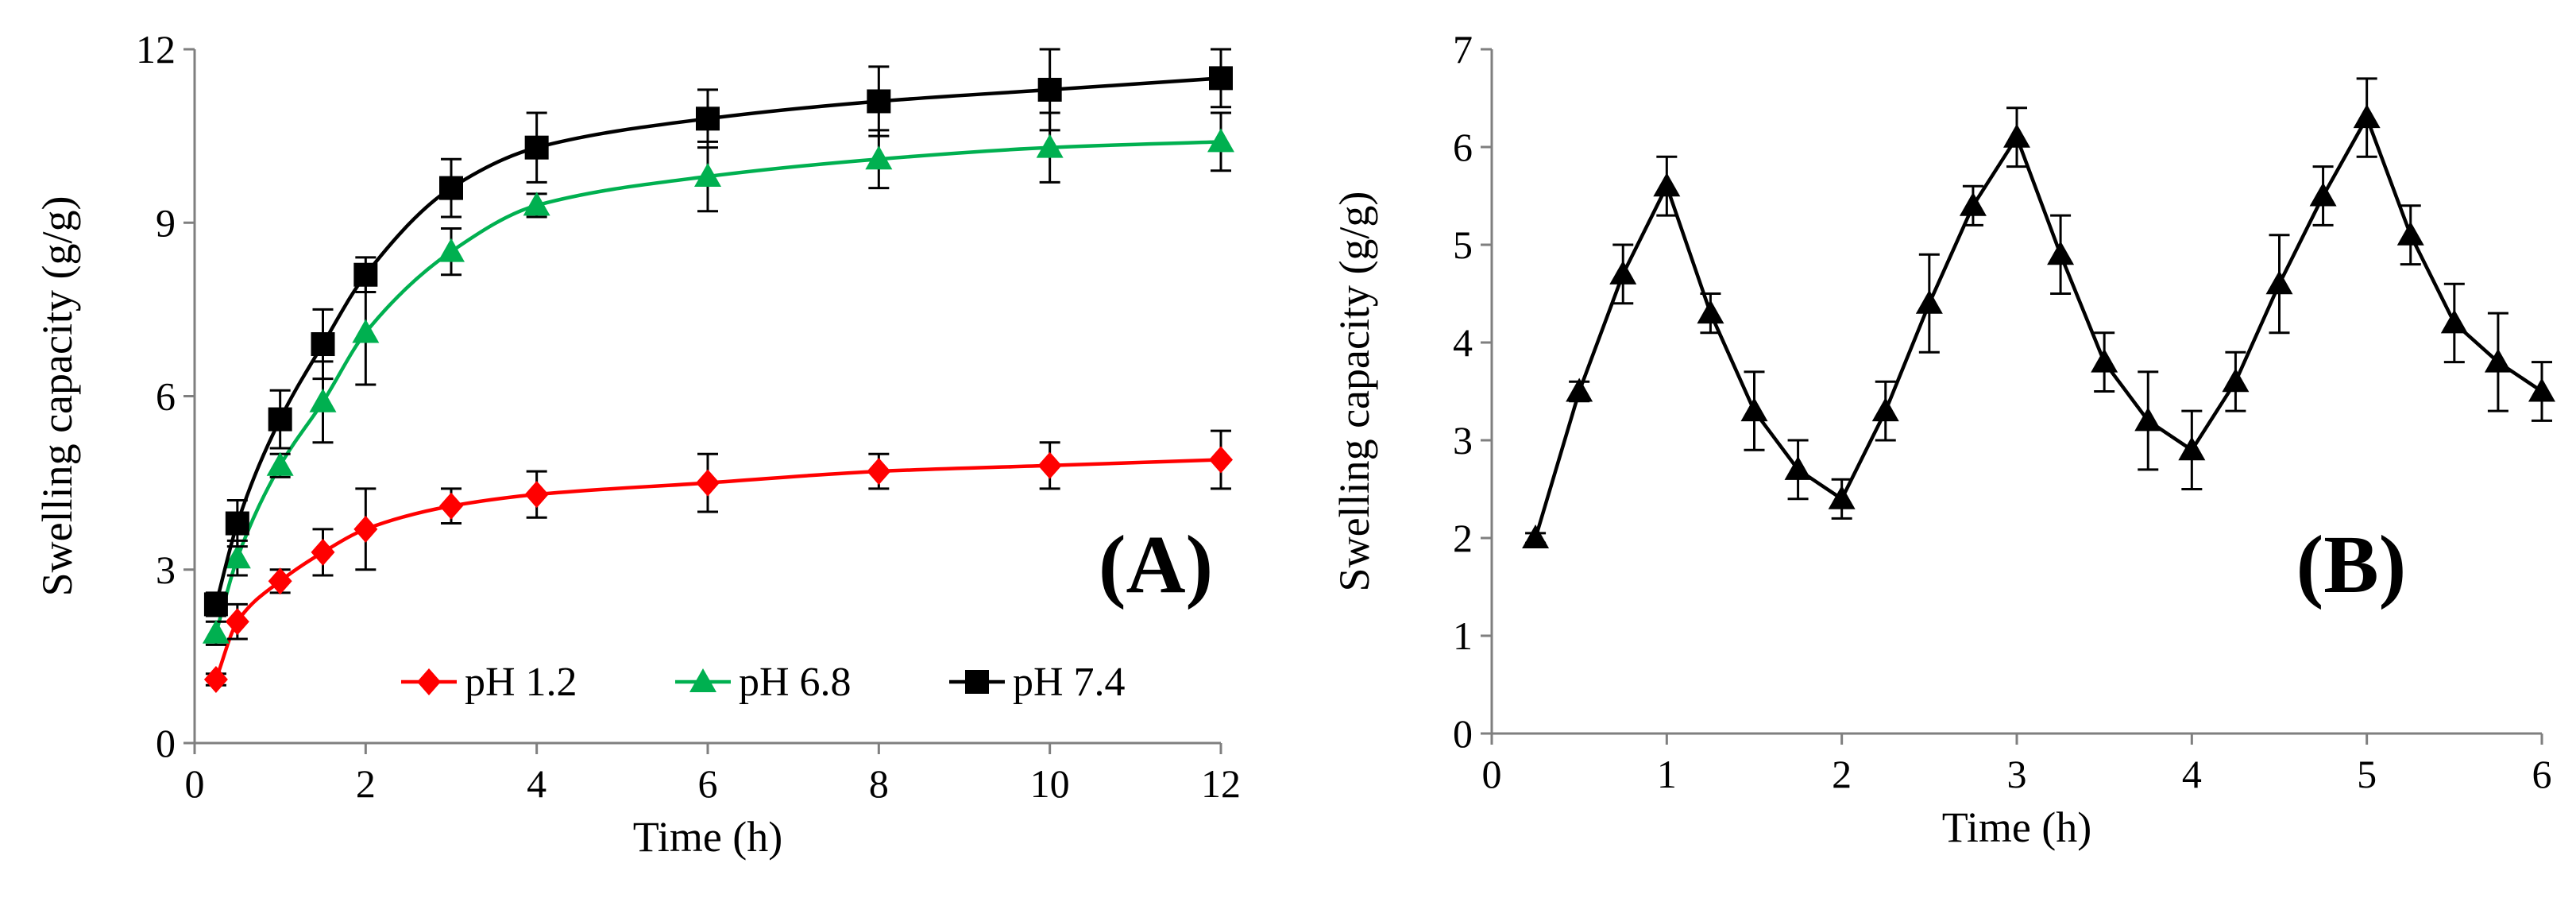  I want to click on x-tick-label: 1, so click(1667, 774).